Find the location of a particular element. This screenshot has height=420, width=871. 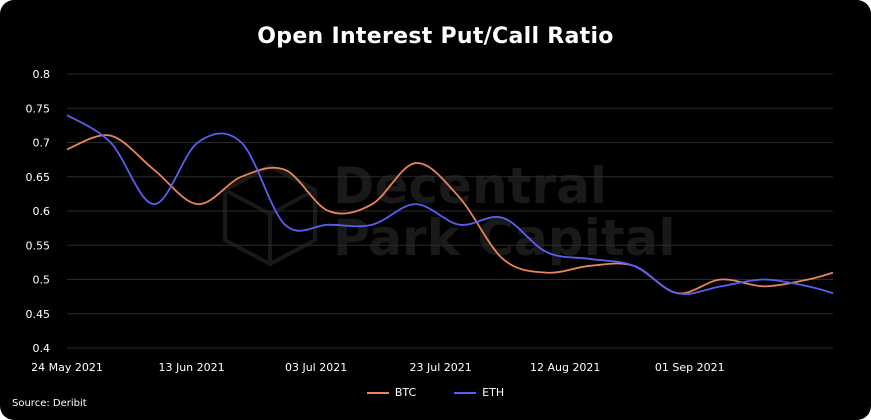

legend-item-eth: ETH is located at coordinates (479, 392).